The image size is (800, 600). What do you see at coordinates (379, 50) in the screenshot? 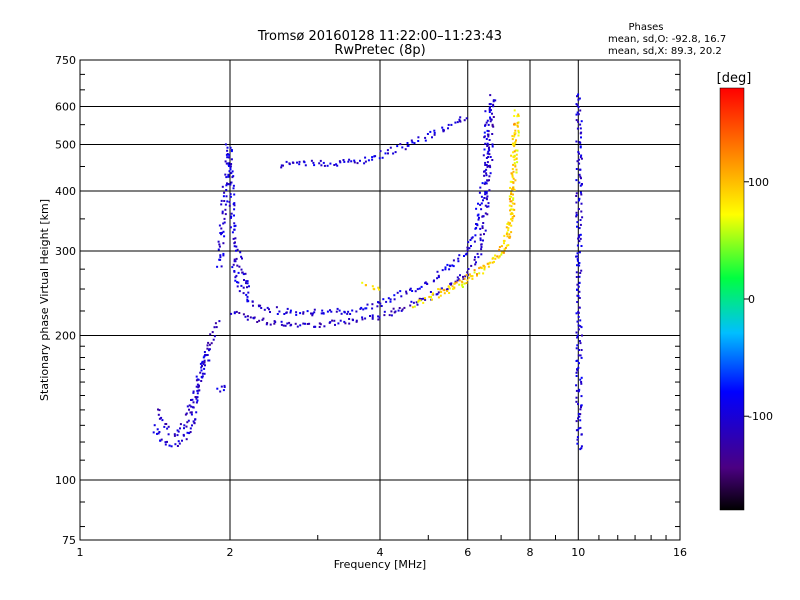
I see `chart-subtitle: RwPretec (8p)` at bounding box center [379, 50].